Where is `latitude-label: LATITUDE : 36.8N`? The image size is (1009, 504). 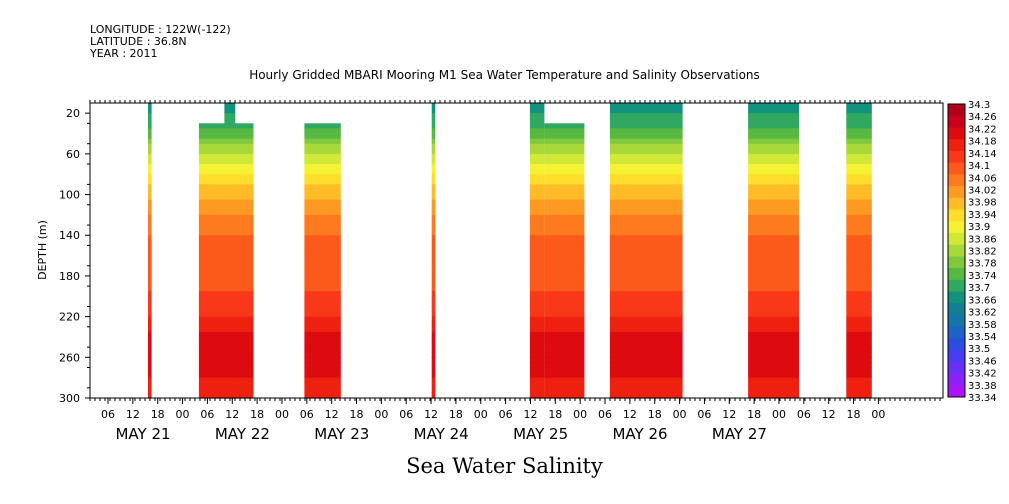
latitude-label: LATITUDE : 36.8N is located at coordinates (138, 41).